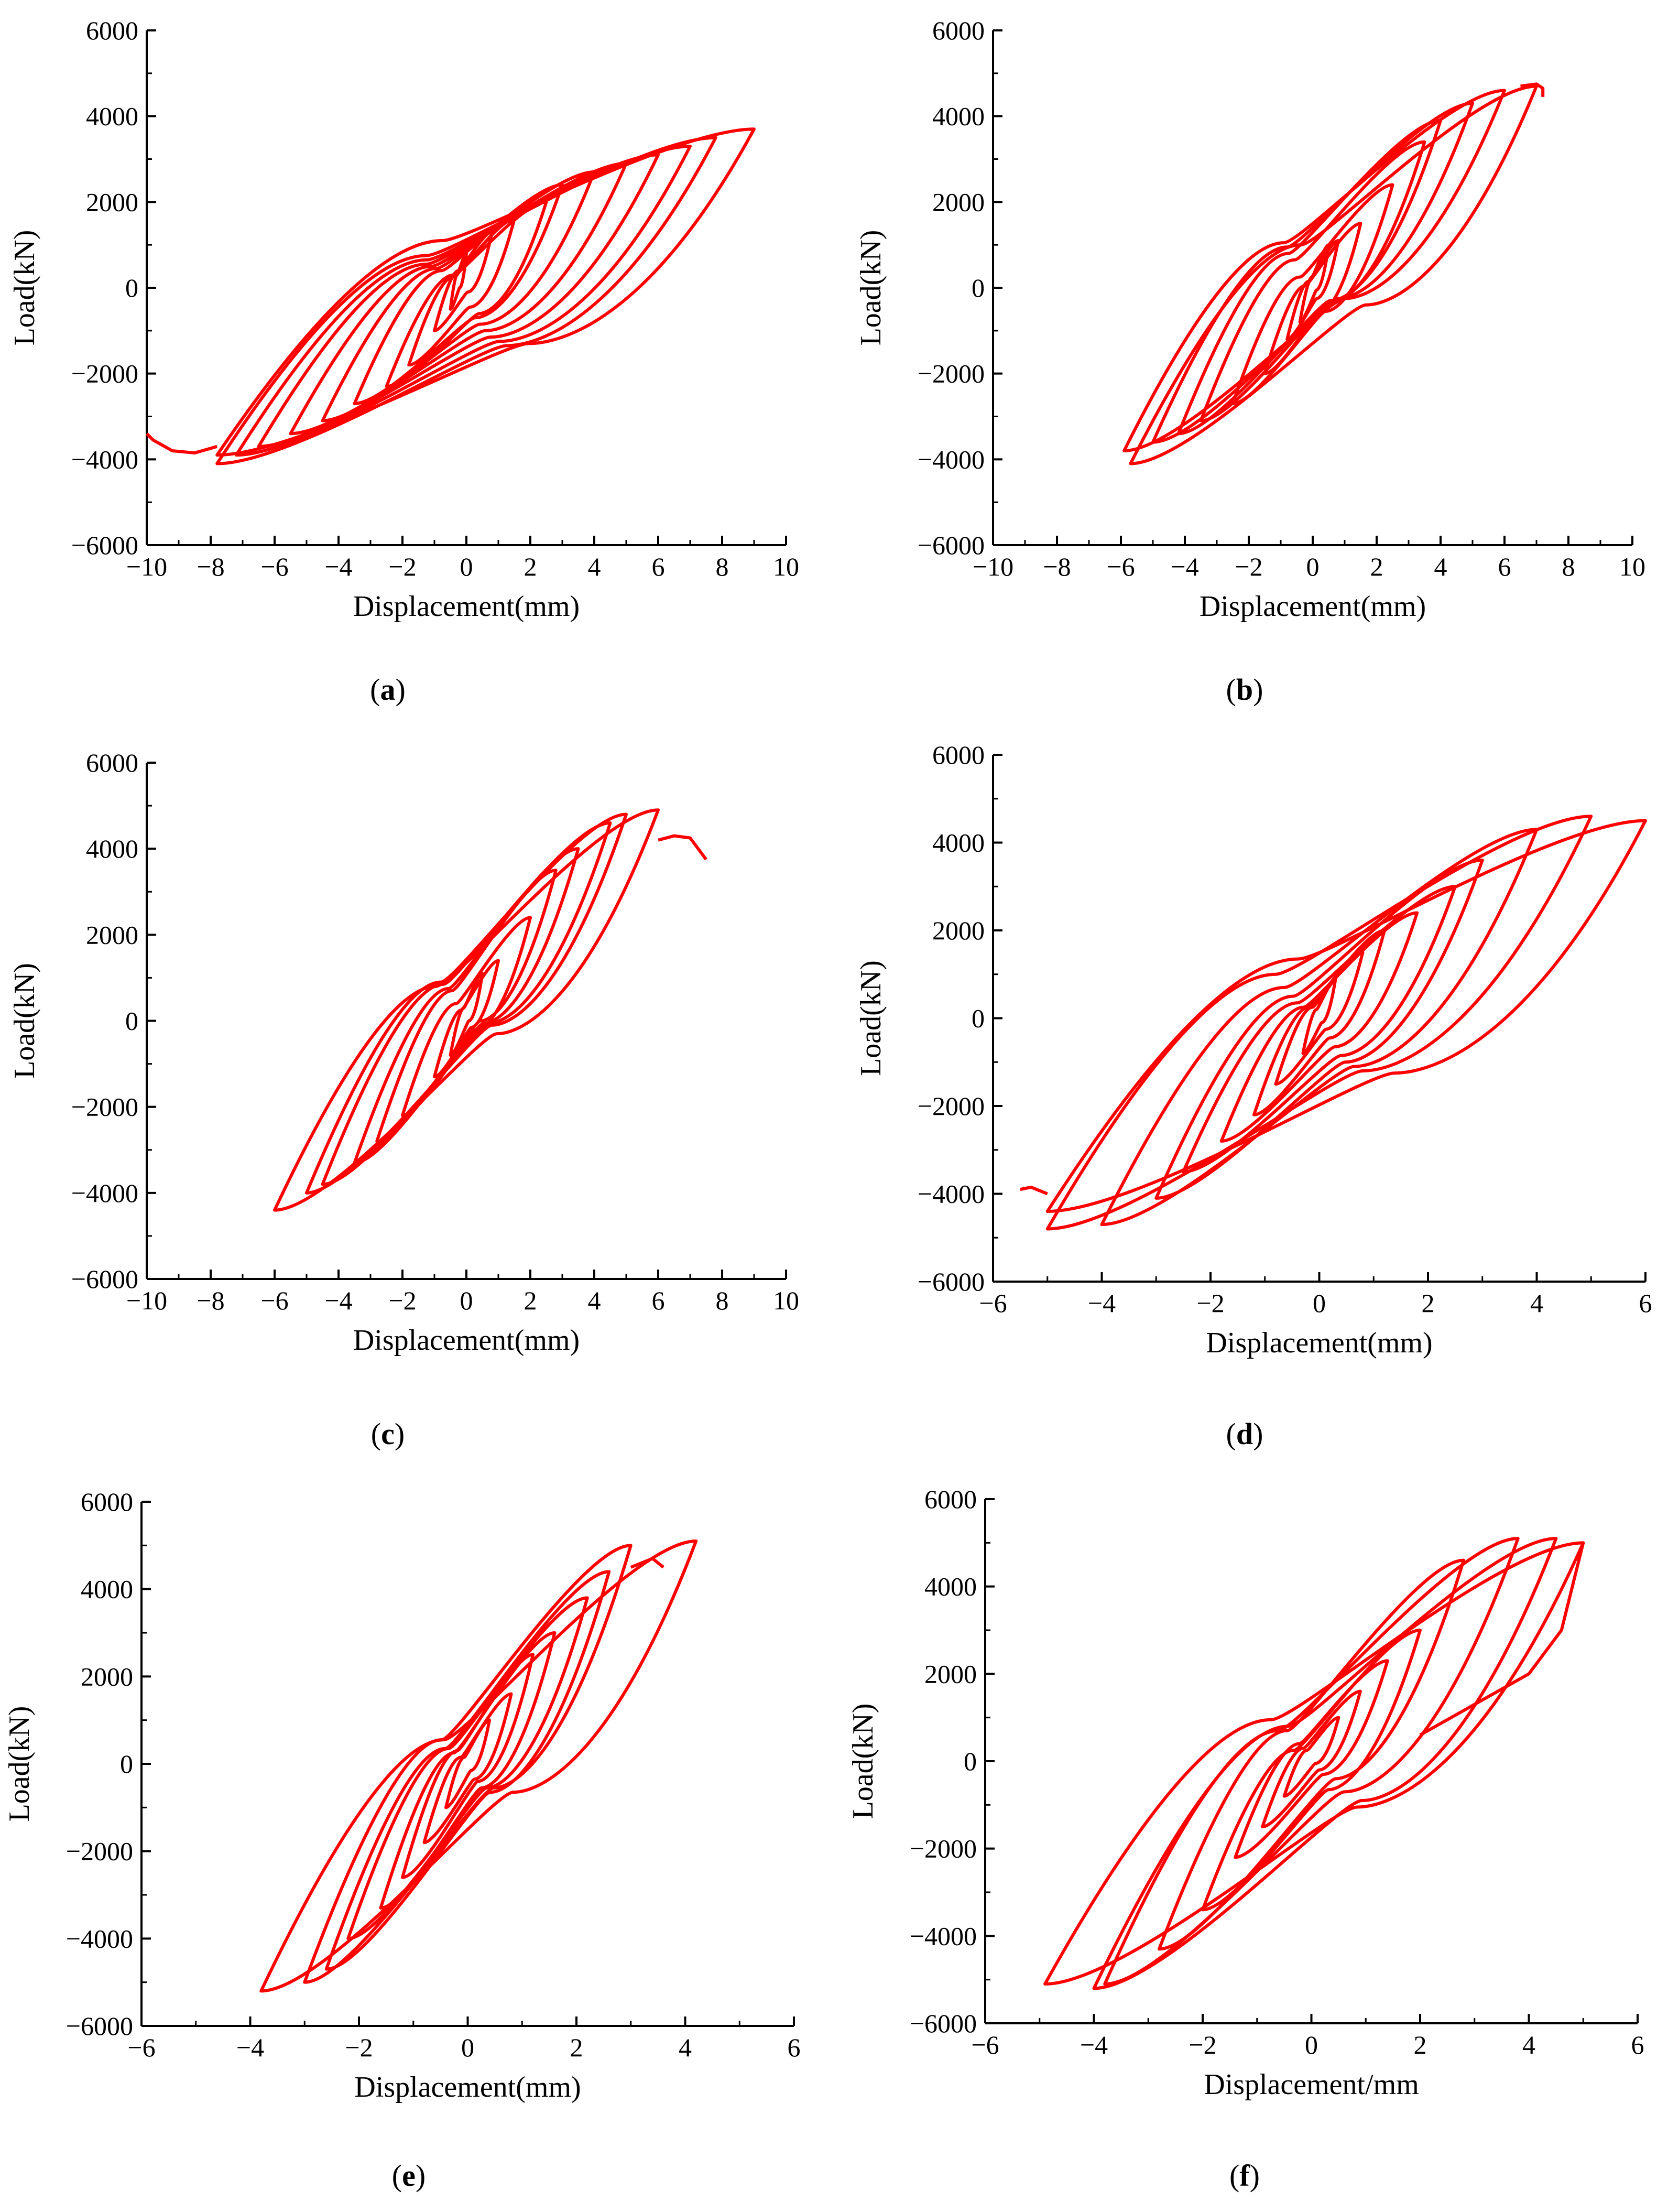 The width and height of the screenshot is (1668, 2212). I want to click on caption-letter: d, so click(1244, 1434).